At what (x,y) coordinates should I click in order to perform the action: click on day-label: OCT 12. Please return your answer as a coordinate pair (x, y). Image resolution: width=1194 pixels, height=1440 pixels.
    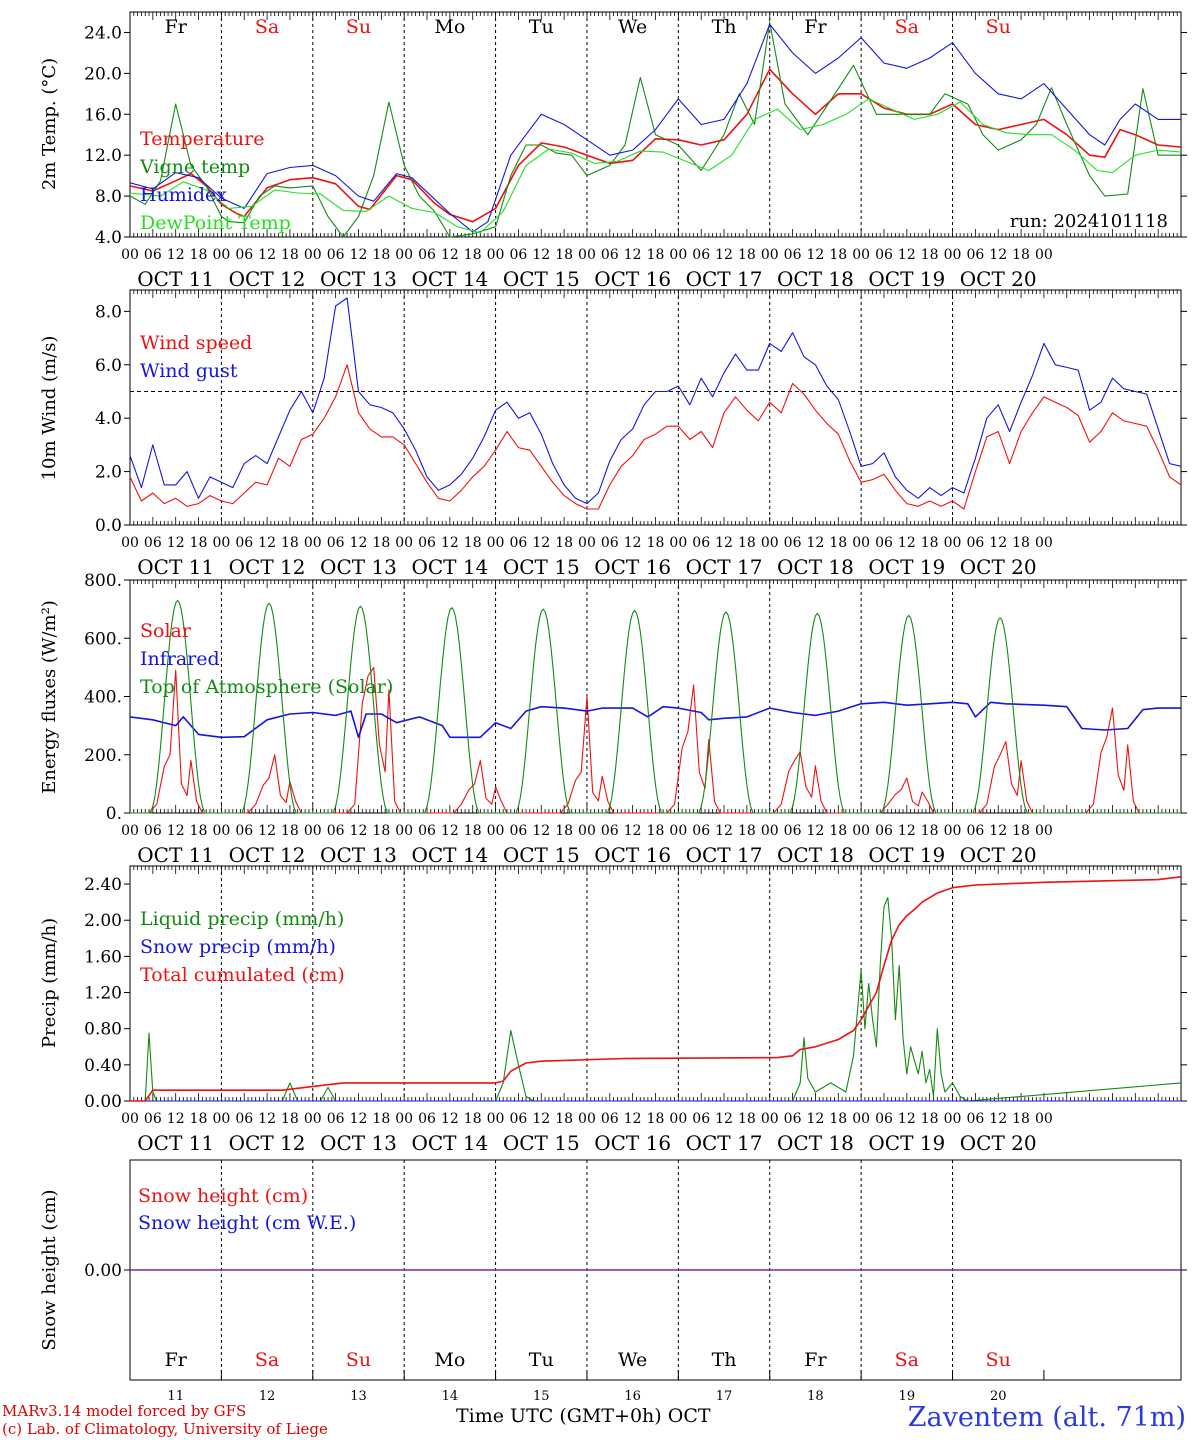
    Looking at the image, I should click on (267, 855).